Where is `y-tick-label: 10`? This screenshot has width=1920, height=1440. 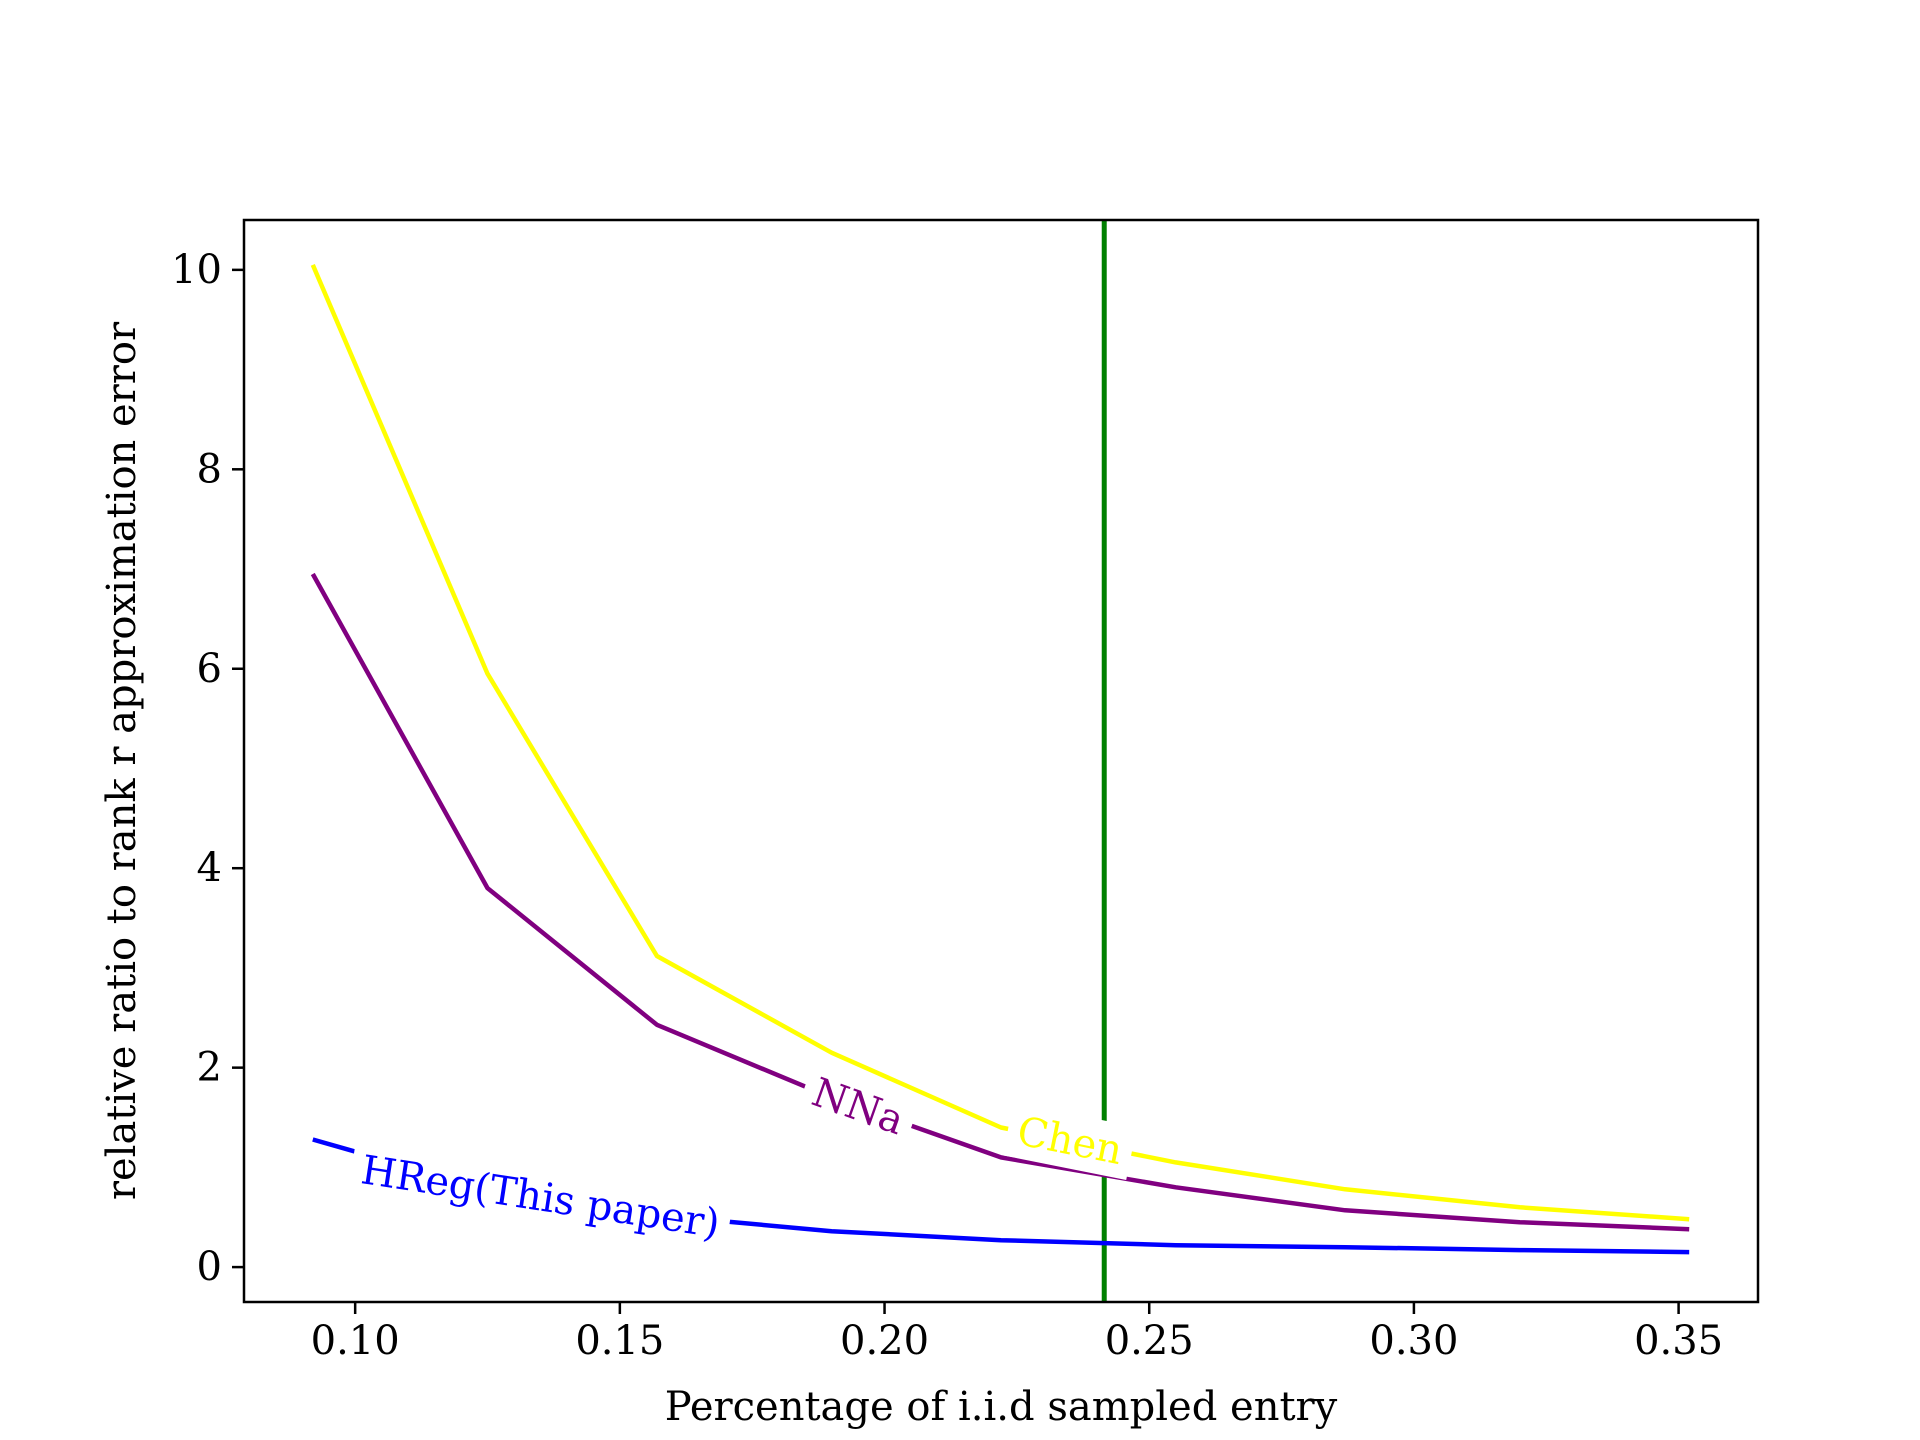
y-tick-label: 10 is located at coordinates (196, 270).